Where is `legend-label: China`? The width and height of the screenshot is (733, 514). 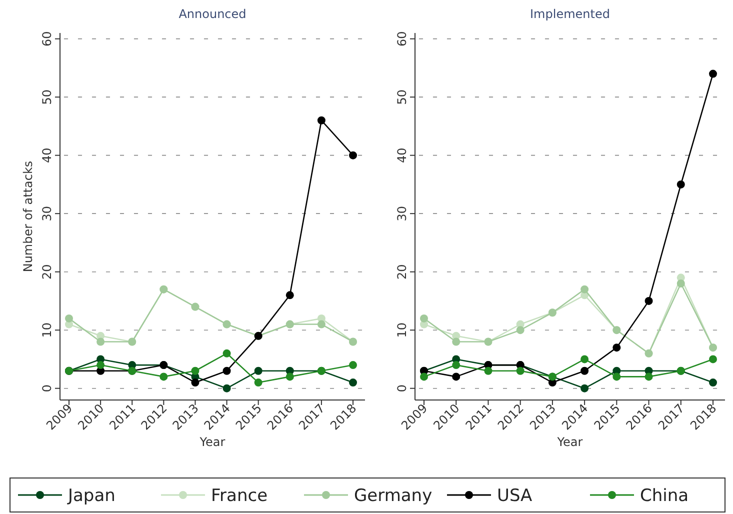 legend-label: China is located at coordinates (664, 496).